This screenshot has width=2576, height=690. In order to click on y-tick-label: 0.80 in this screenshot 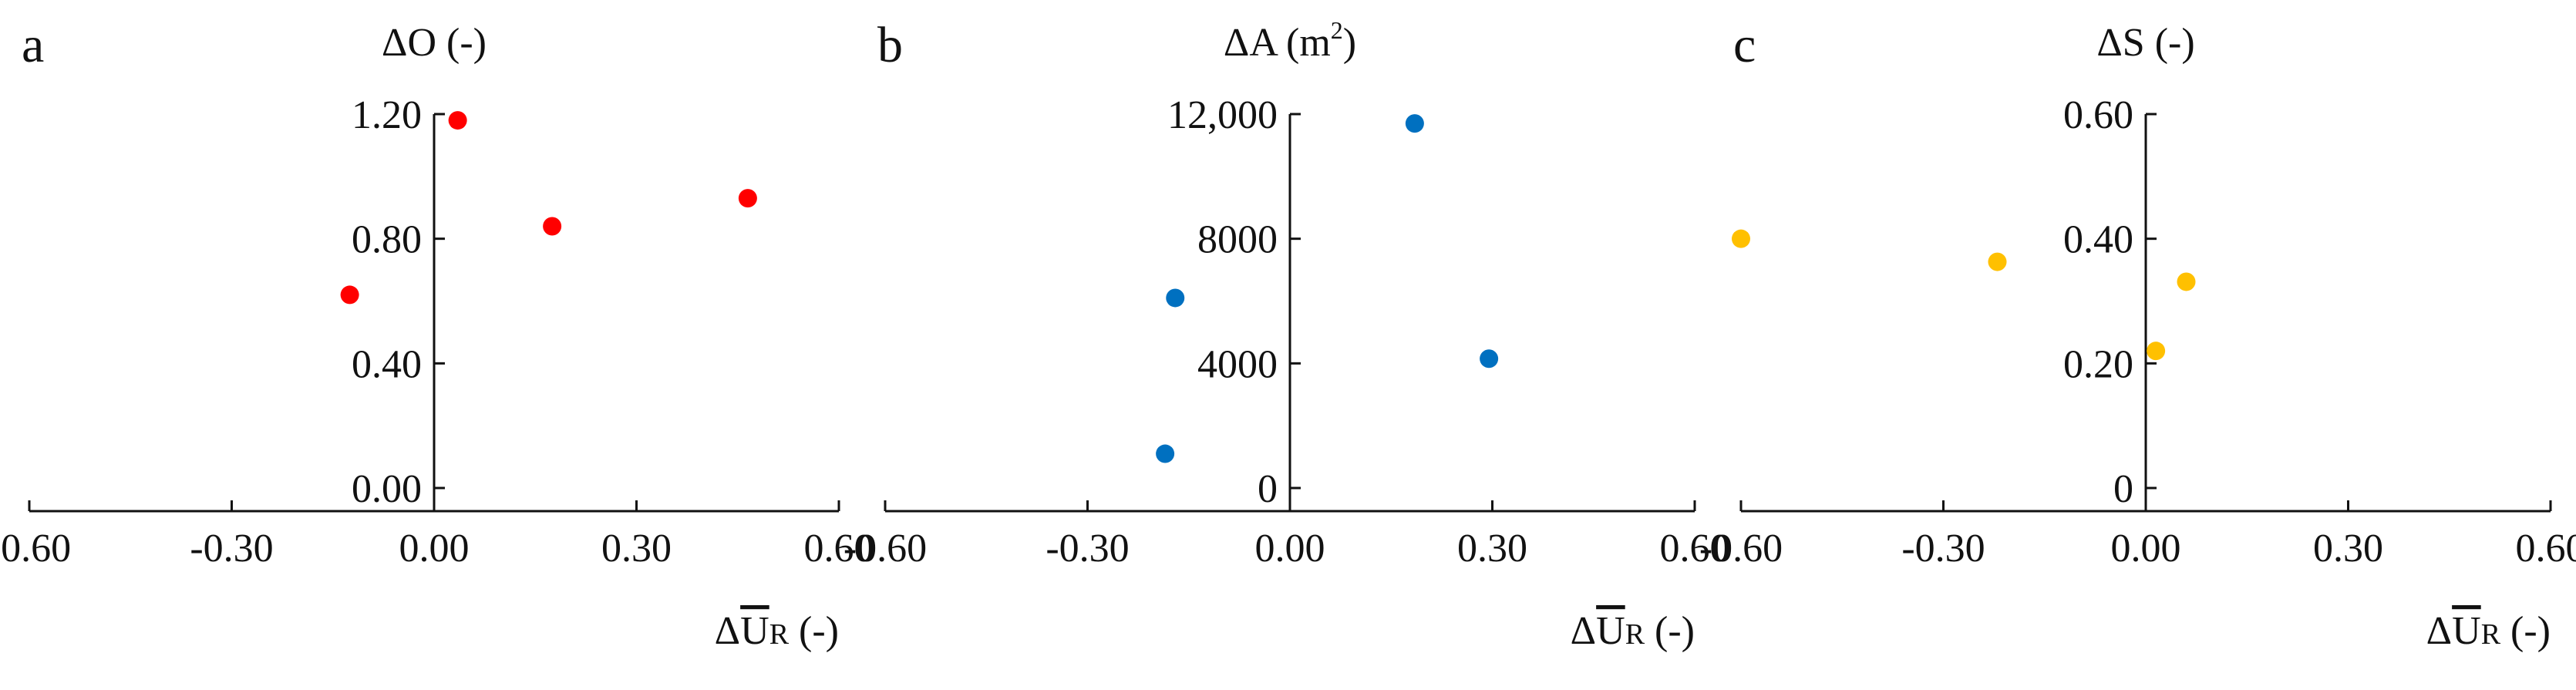, I will do `click(387, 240)`.